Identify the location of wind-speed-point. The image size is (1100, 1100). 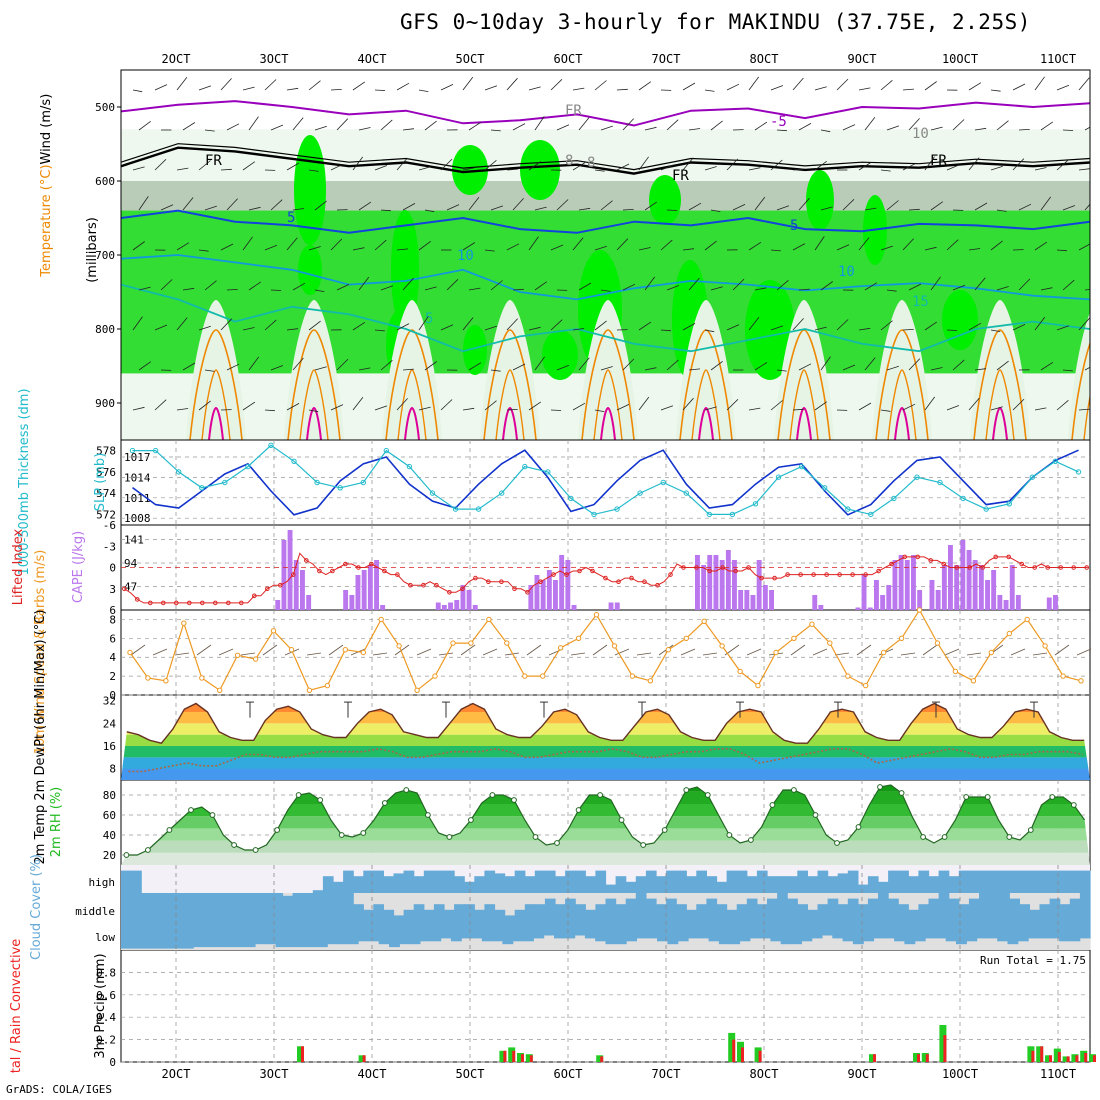
(812, 624).